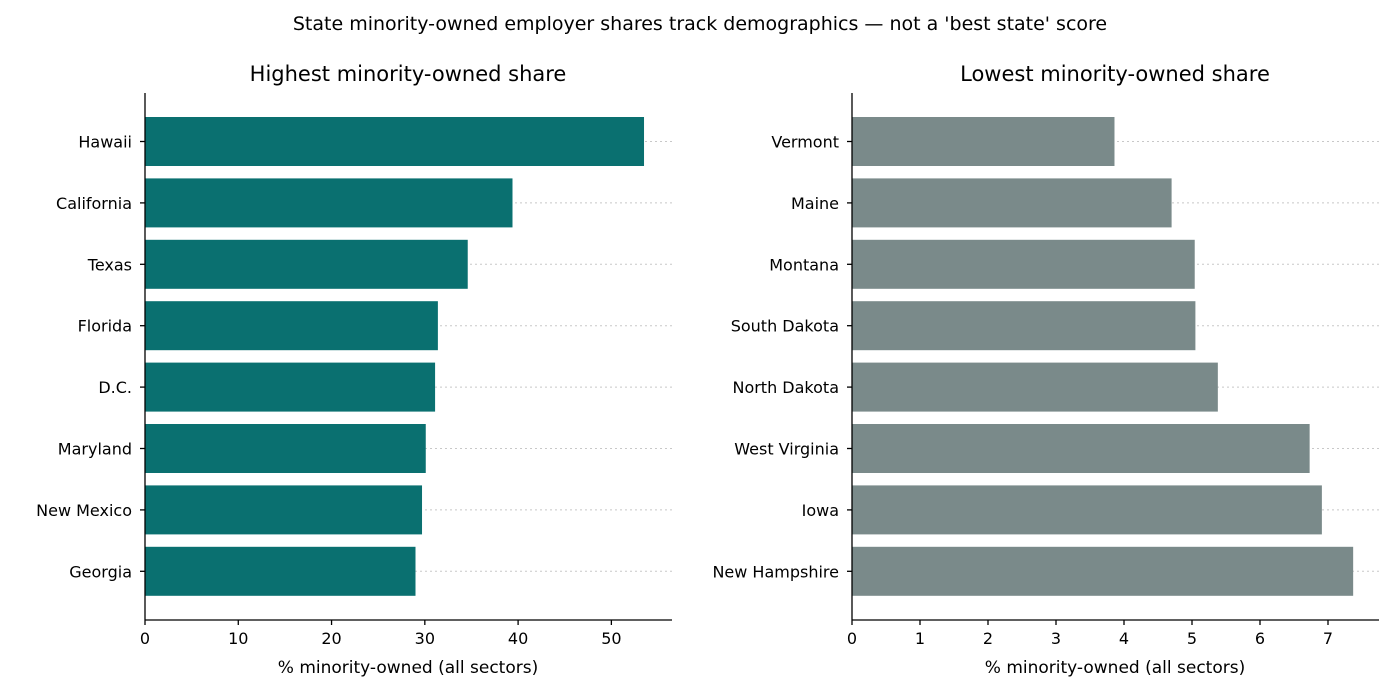 This screenshot has height=700, width=1400. What do you see at coordinates (983, 141) in the screenshot?
I see `bar-lowest-vermont` at bounding box center [983, 141].